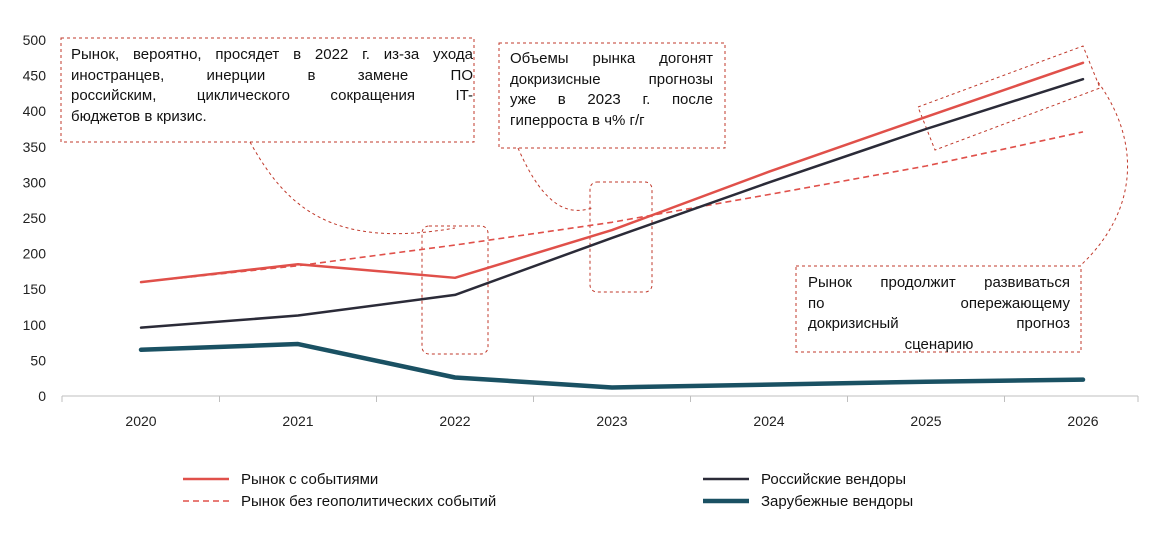 This screenshot has width=1162, height=545. What do you see at coordinates (310, 479) in the screenshot?
I see `legend-label: Рынок с событиями` at bounding box center [310, 479].